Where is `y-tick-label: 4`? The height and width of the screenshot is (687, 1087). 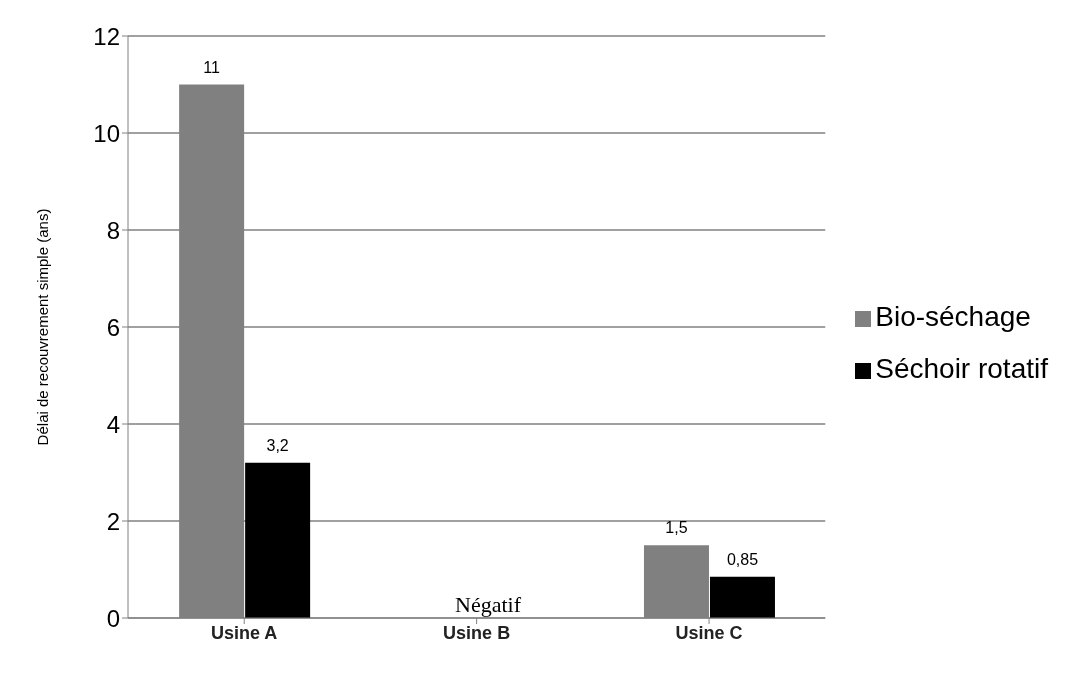 y-tick-label: 4 is located at coordinates (113, 424).